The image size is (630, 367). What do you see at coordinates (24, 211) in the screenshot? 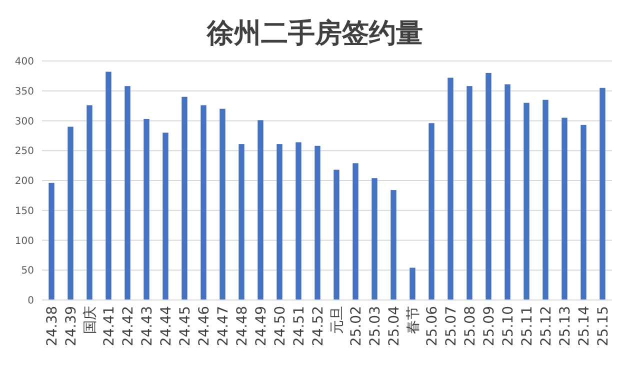
I see `y-tick-label: 150` at bounding box center [24, 211].